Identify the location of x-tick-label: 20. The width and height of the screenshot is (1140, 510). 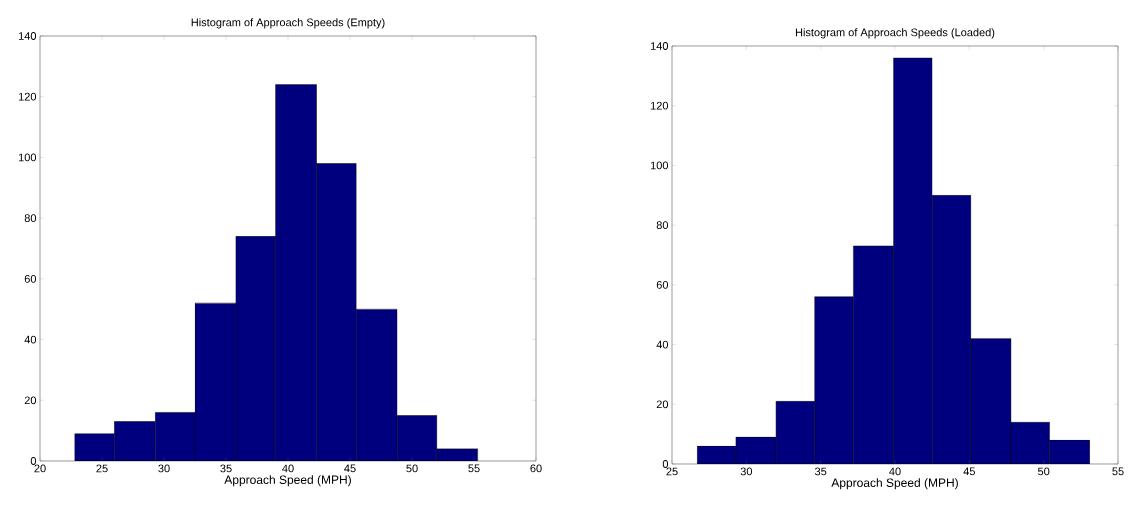
(40, 468).